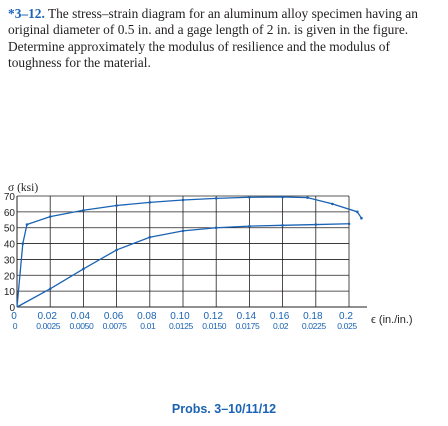 The image size is (448, 426). I want to click on y-tick-label: 40, so click(10, 245).